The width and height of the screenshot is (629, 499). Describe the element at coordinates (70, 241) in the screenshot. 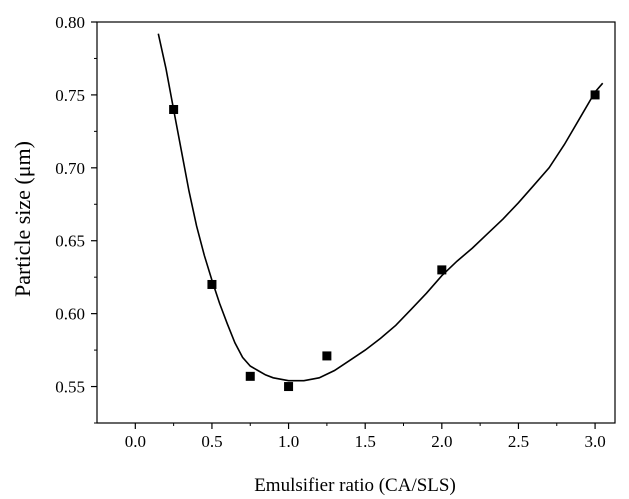

I see `y-tick-label: 0.65` at that location.